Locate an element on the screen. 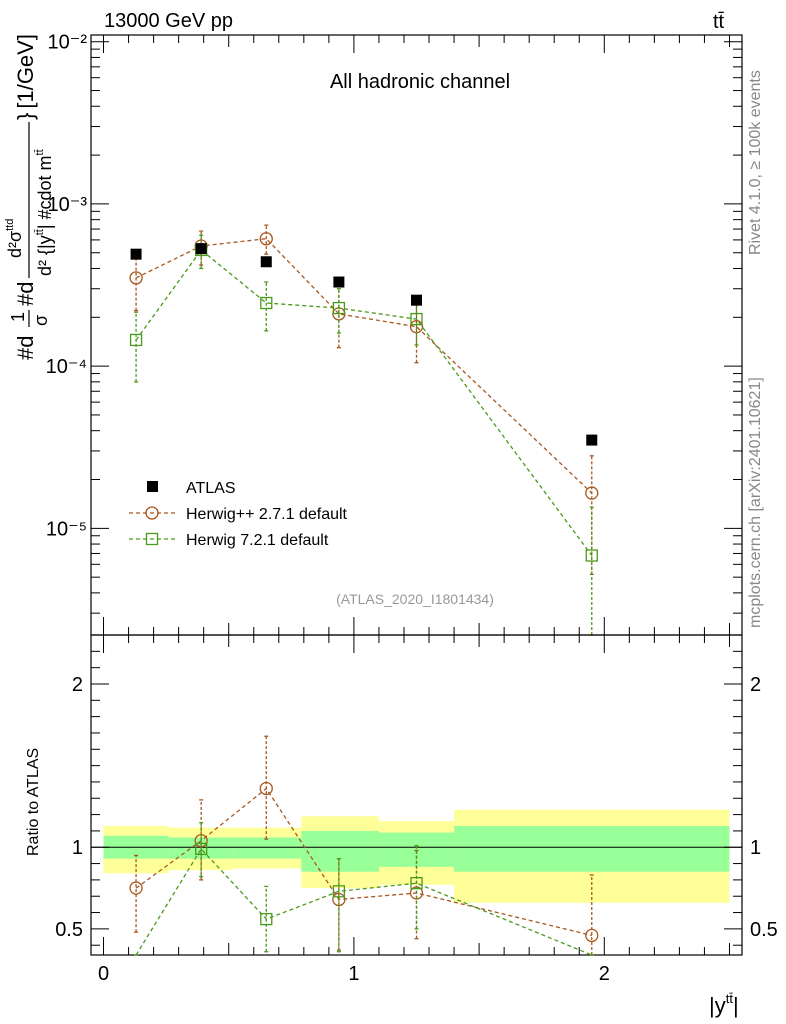 The image size is (786, 1024). x-axis-label: |ytt̄| is located at coordinates (724, 1004).